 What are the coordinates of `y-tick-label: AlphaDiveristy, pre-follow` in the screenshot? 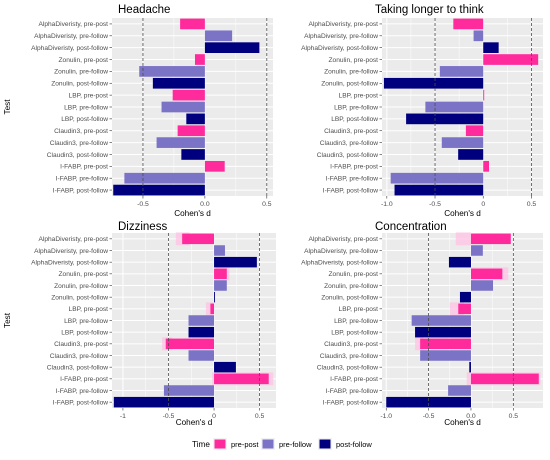 It's located at (71, 36).